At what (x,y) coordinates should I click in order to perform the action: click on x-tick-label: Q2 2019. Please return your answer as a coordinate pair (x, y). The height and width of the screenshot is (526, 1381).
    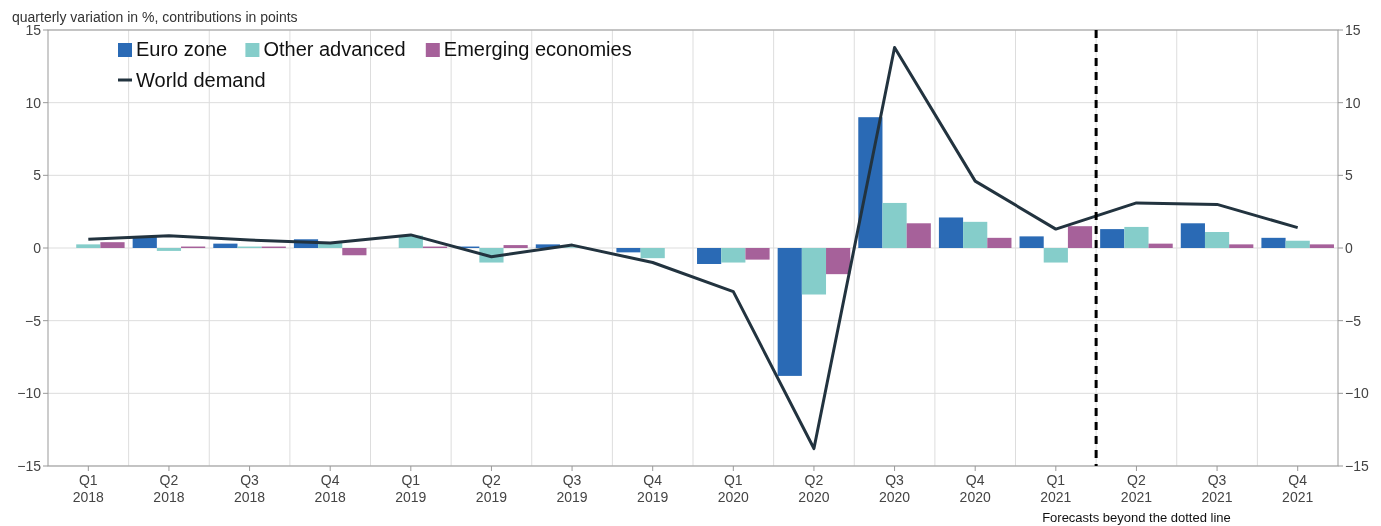
    Looking at the image, I should click on (491, 488).